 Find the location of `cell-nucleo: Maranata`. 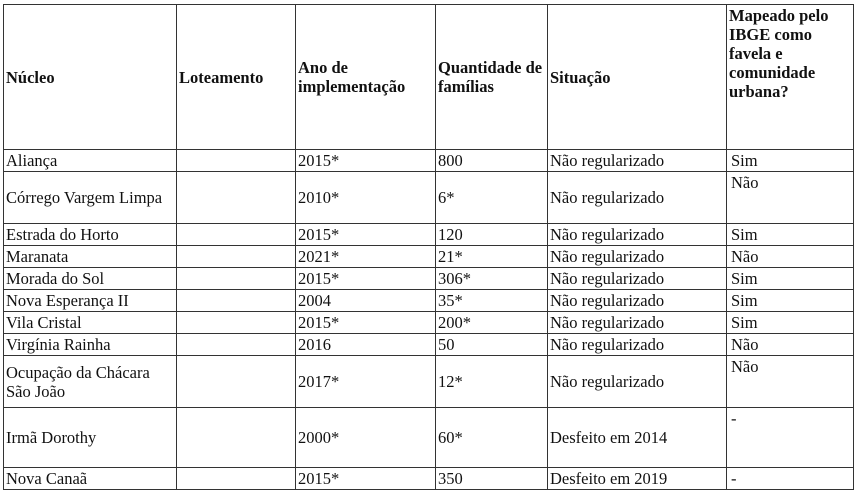

cell-nucleo: Maranata is located at coordinates (90, 256).